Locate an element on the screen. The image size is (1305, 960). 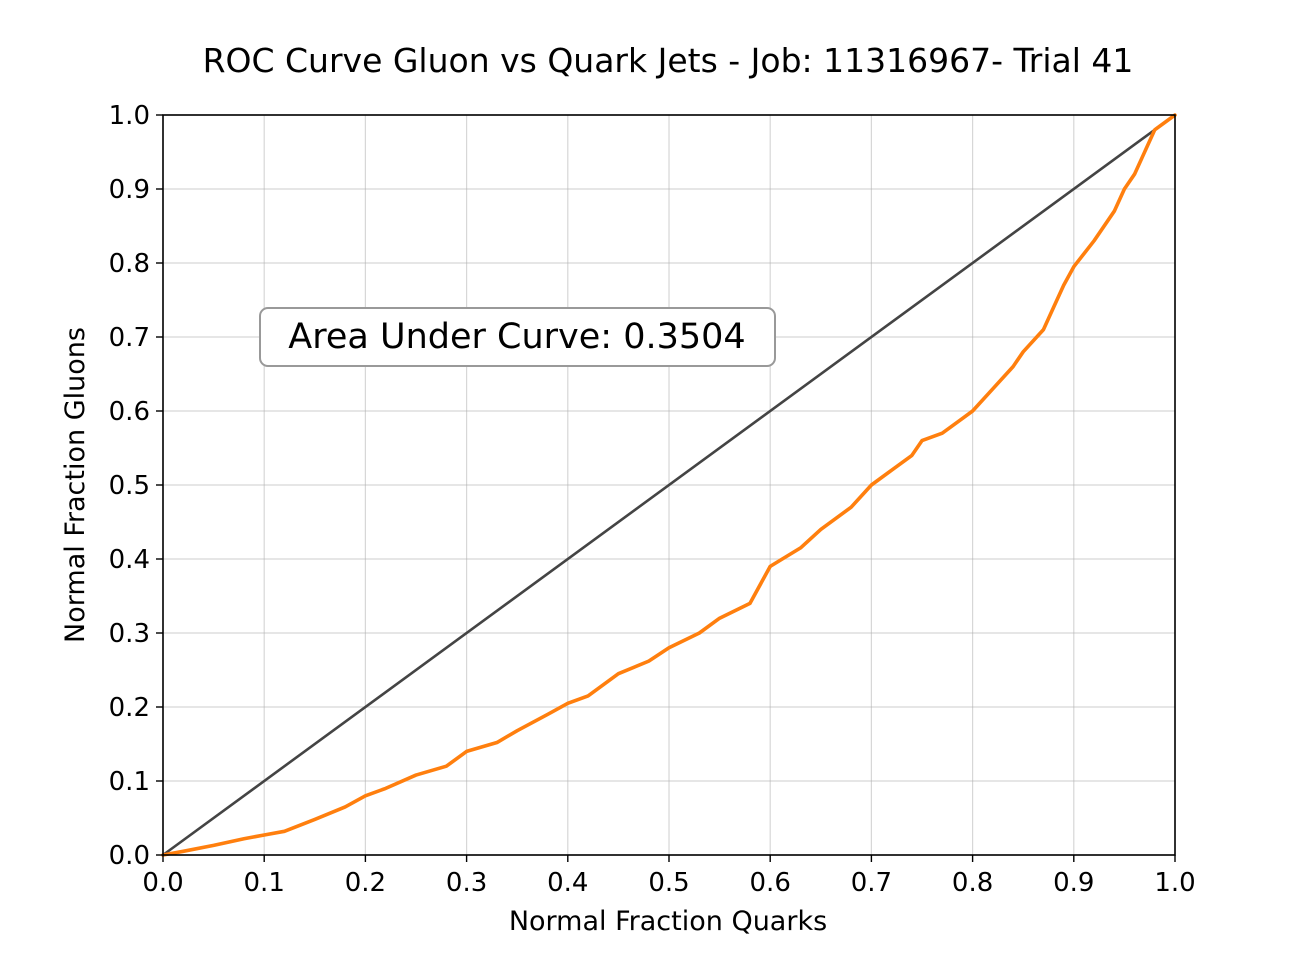
y-tick-label: 0.7 is located at coordinates (129, 338).